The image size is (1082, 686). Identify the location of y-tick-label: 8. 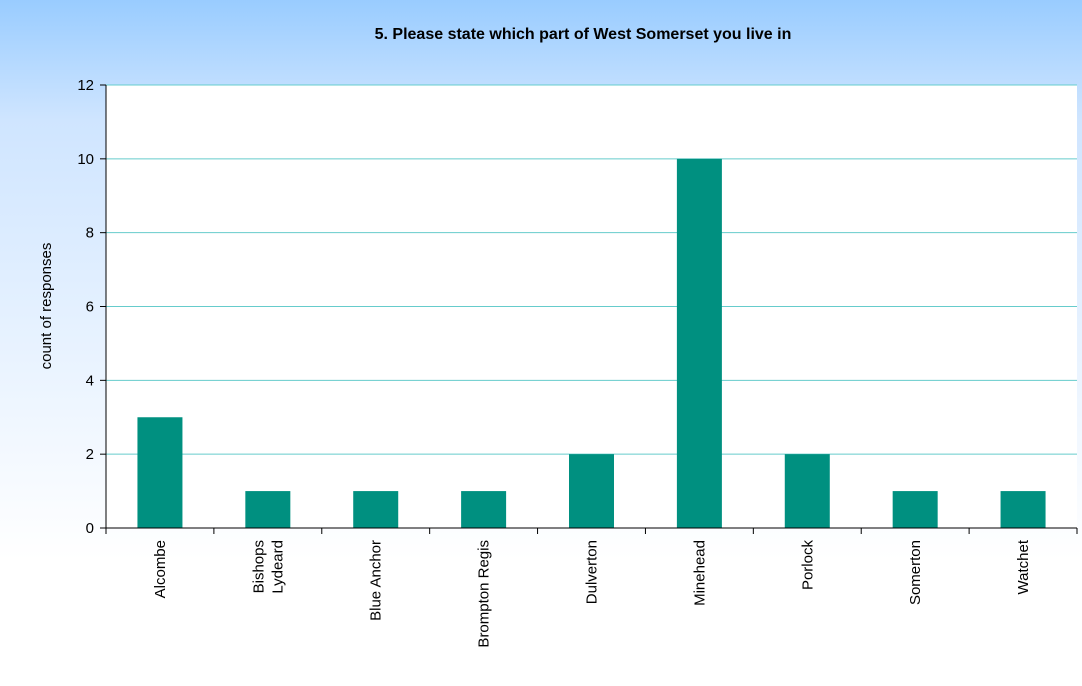
(90, 233).